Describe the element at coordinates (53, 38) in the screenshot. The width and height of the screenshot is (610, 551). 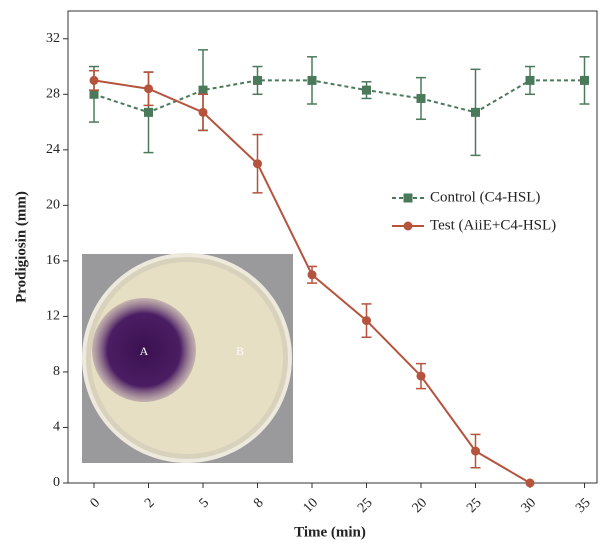
I see `y-tick-label: 32` at that location.